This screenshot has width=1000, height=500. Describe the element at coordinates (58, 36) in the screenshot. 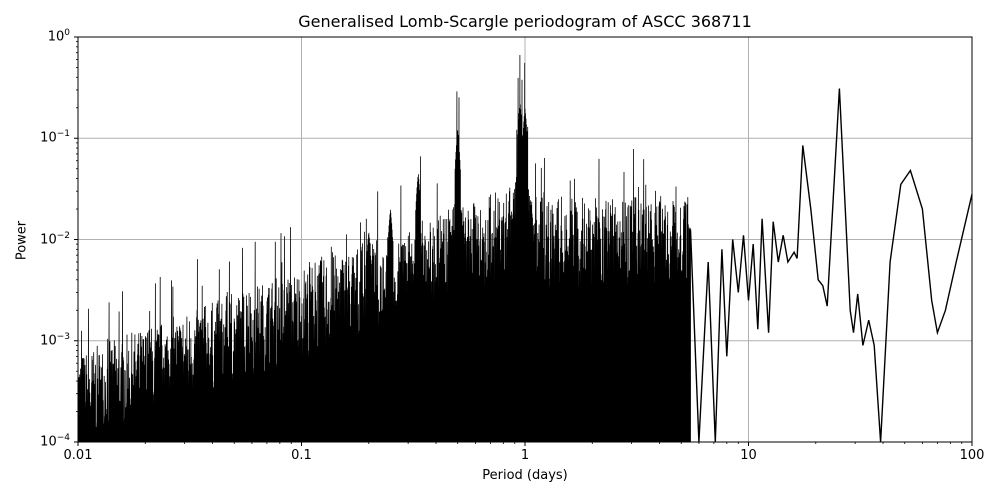

I see `y-tick-label: 10⁰` at that location.